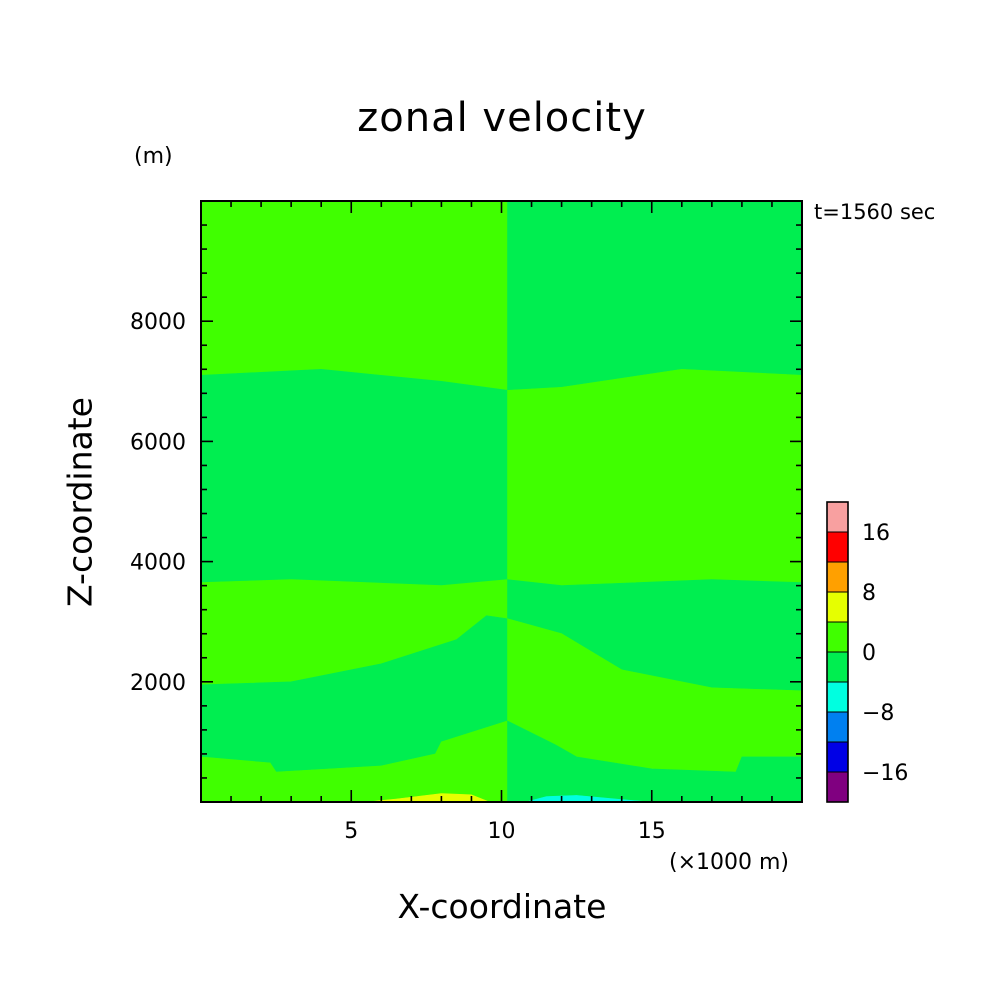  I want to click on x-tick-label: 15, so click(652, 831).